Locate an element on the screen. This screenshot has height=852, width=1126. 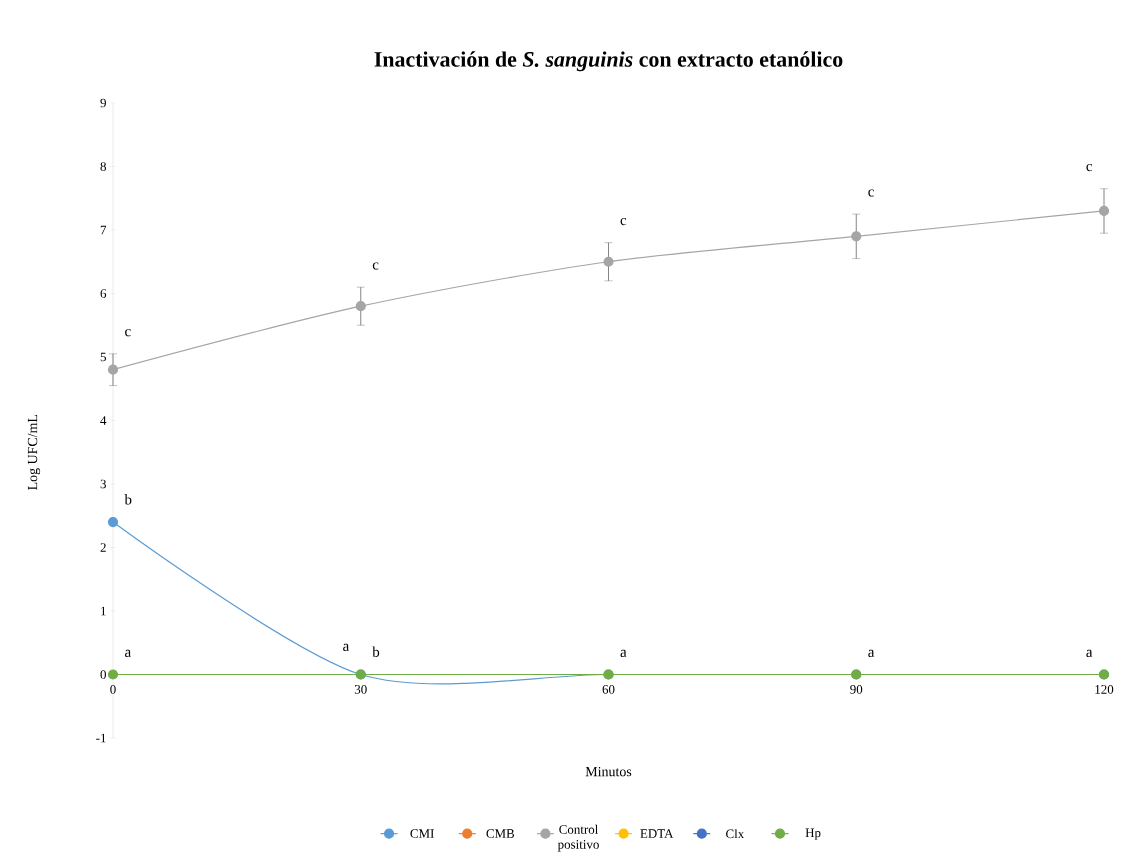
x-axis-title: Minutos is located at coordinates (608, 771).